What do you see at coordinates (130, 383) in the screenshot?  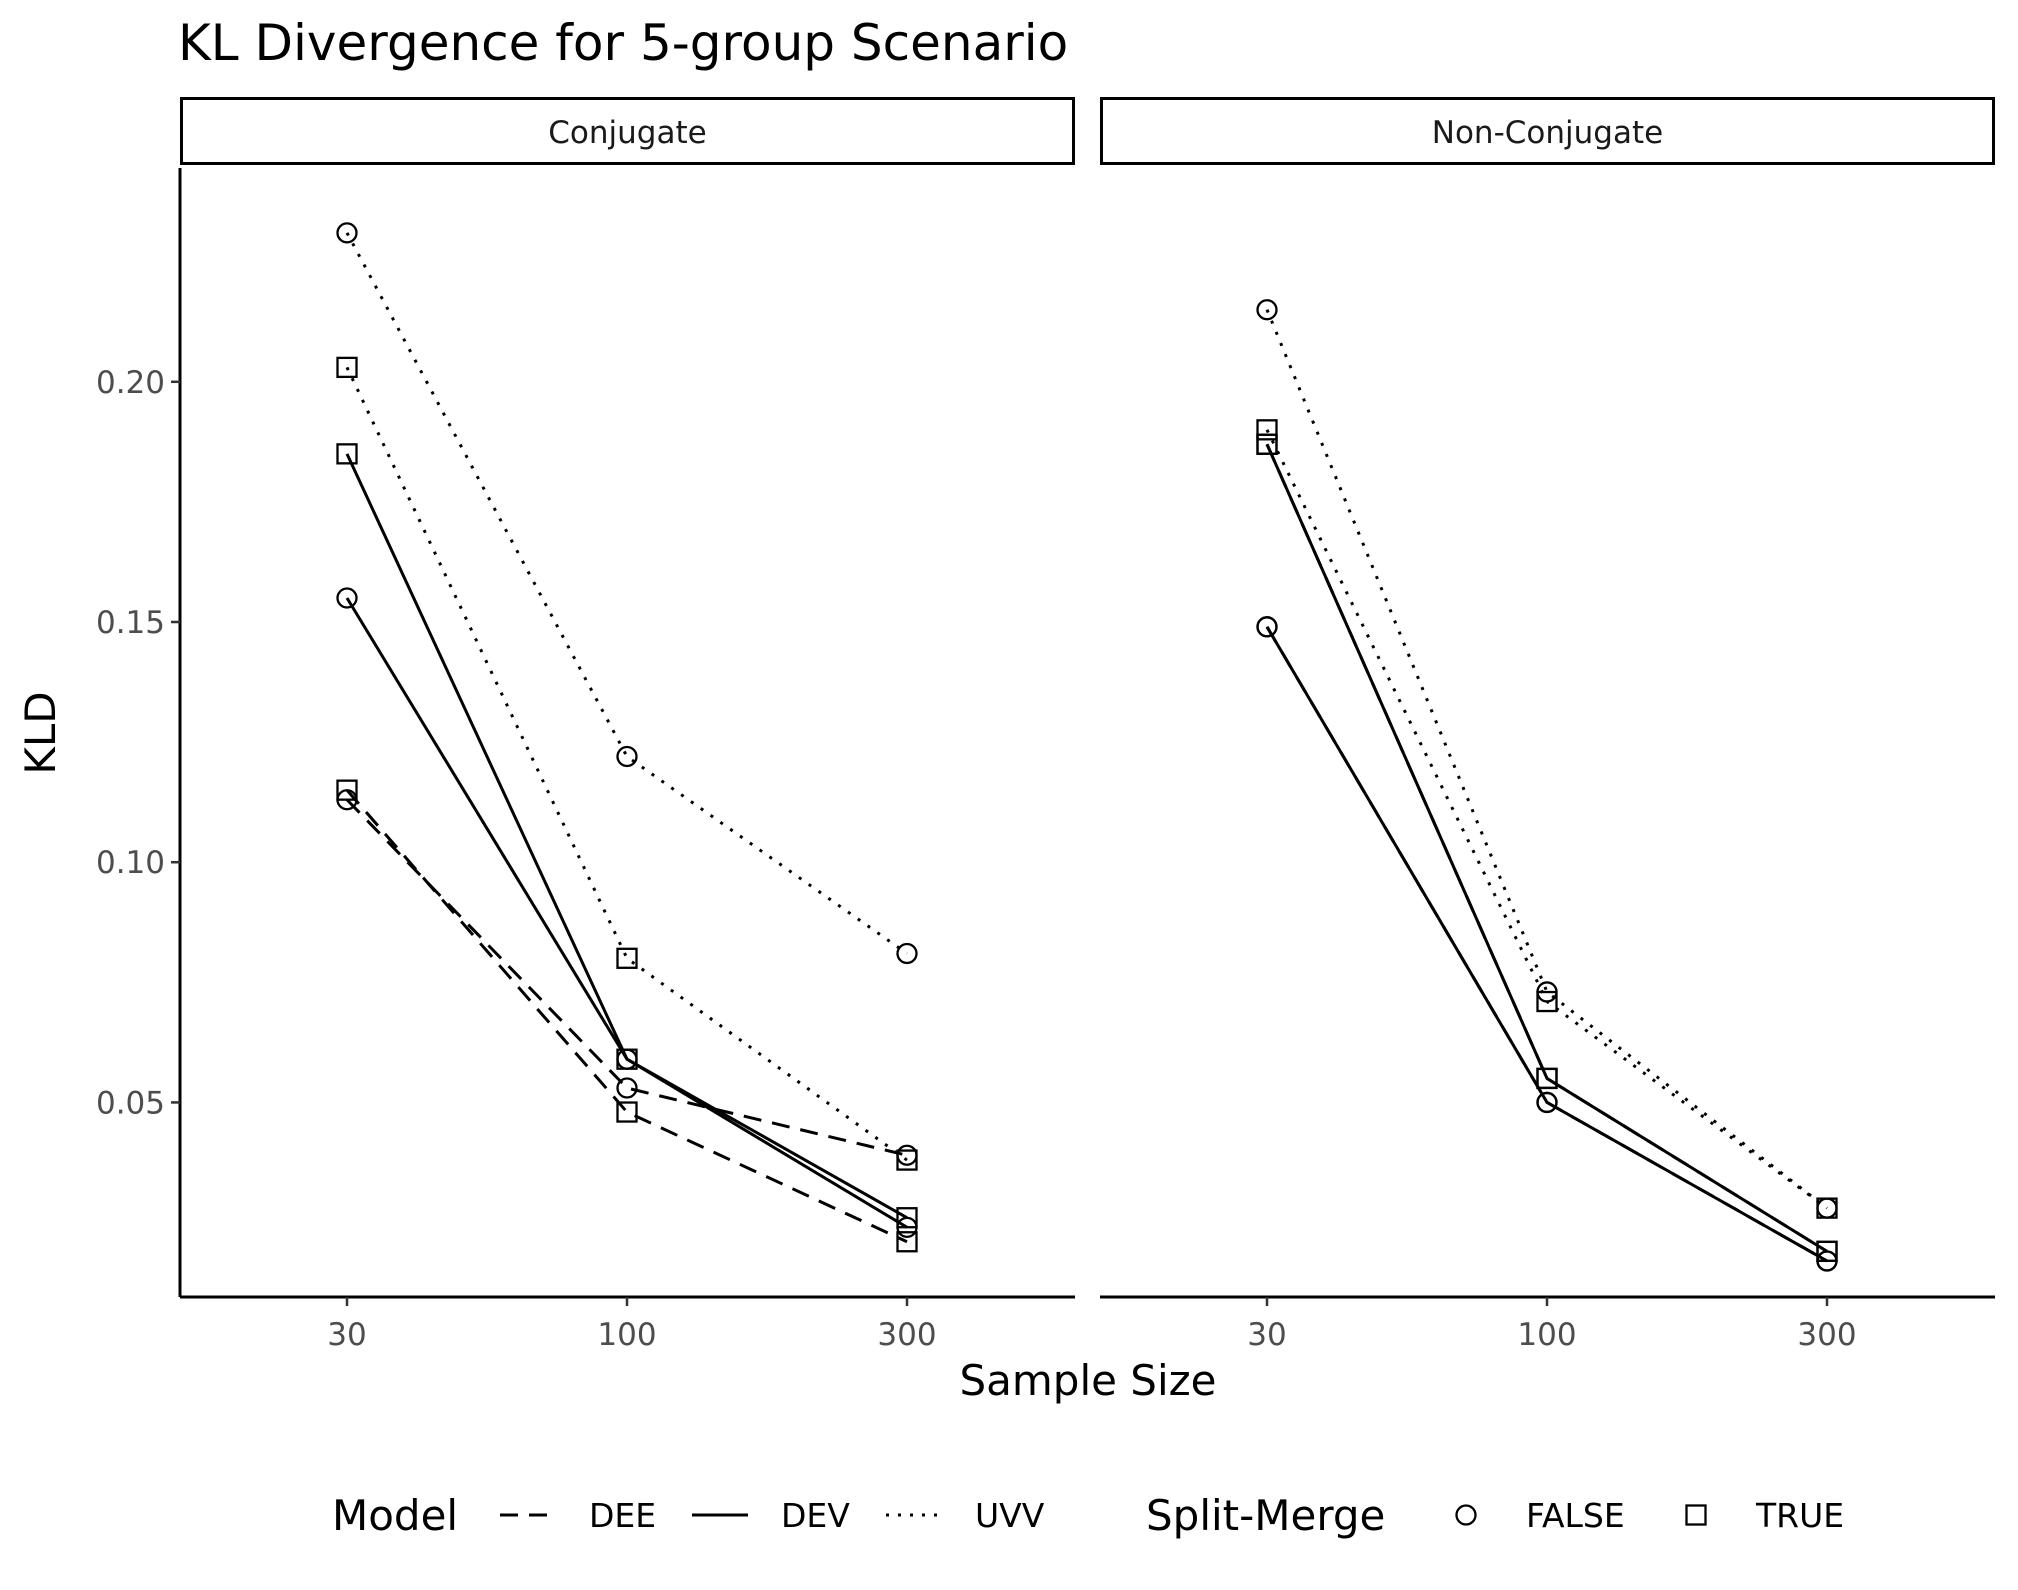 I see `y-tick-label: 0.20` at bounding box center [130, 383].